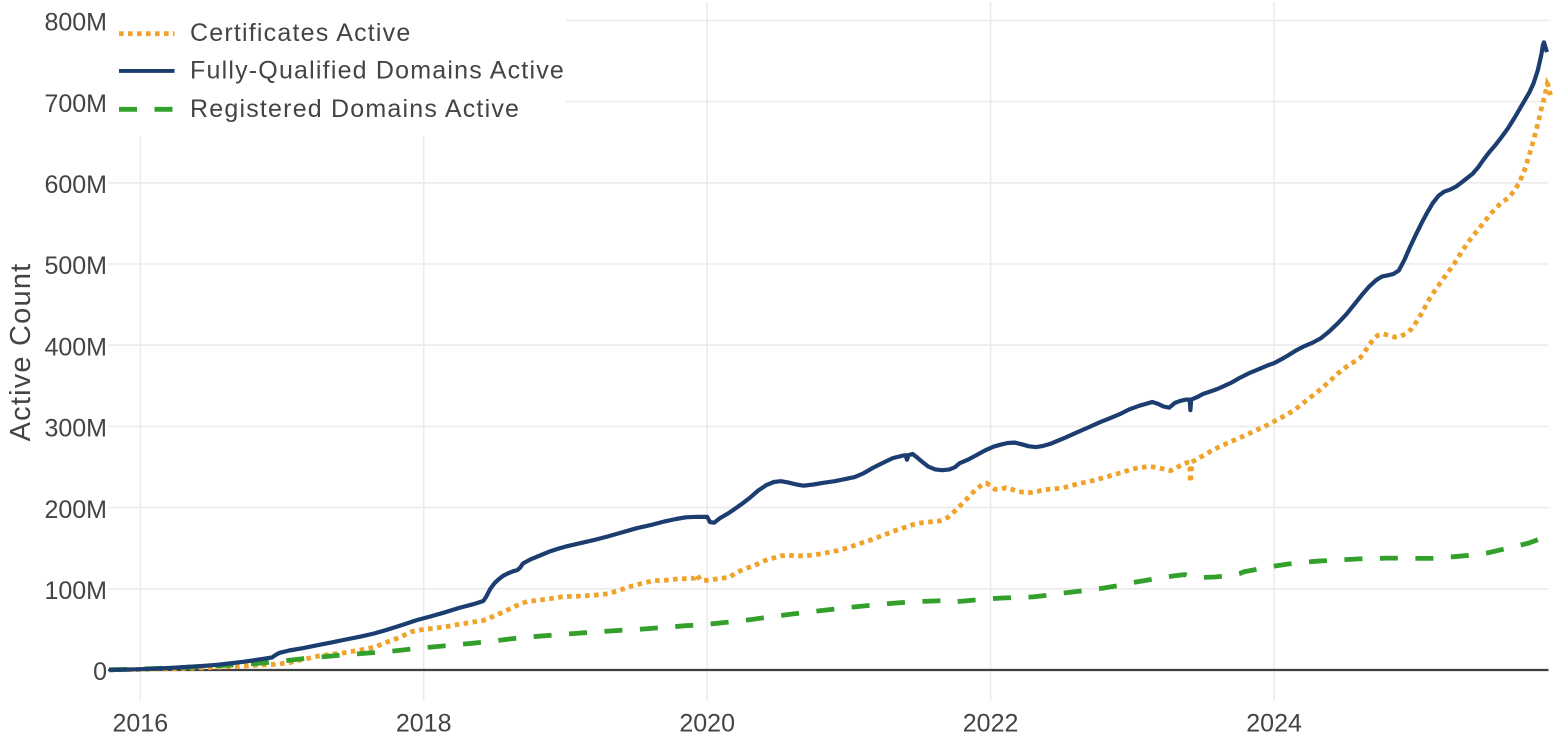  Describe the element at coordinates (424, 724) in the screenshot. I see `svg-text: 2018` at that location.